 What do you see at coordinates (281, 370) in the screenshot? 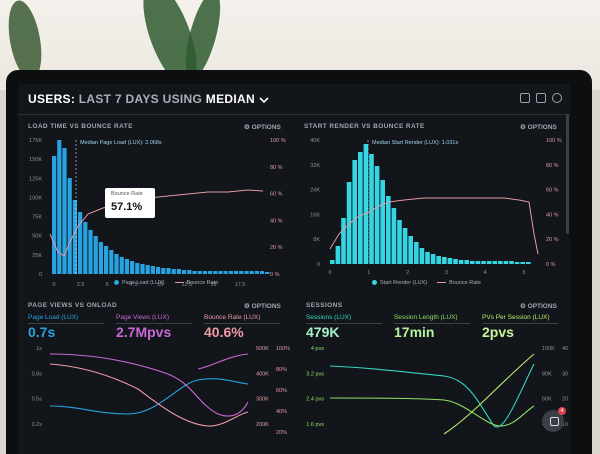
I see `tick-label: 80%` at bounding box center [281, 370].